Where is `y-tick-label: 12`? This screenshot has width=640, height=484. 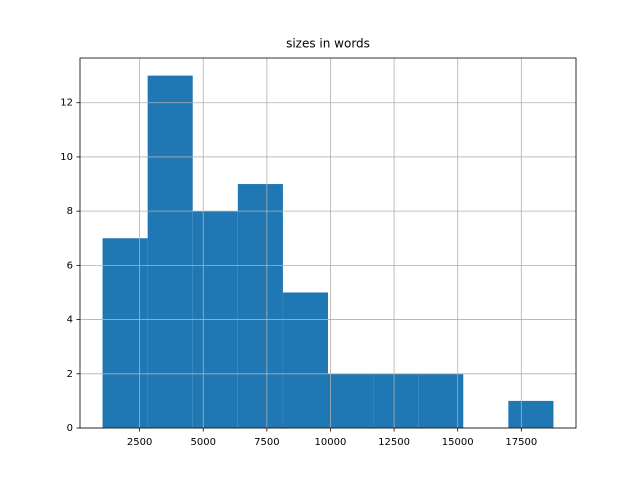
y-tick-label: 12 is located at coordinates (66, 103).